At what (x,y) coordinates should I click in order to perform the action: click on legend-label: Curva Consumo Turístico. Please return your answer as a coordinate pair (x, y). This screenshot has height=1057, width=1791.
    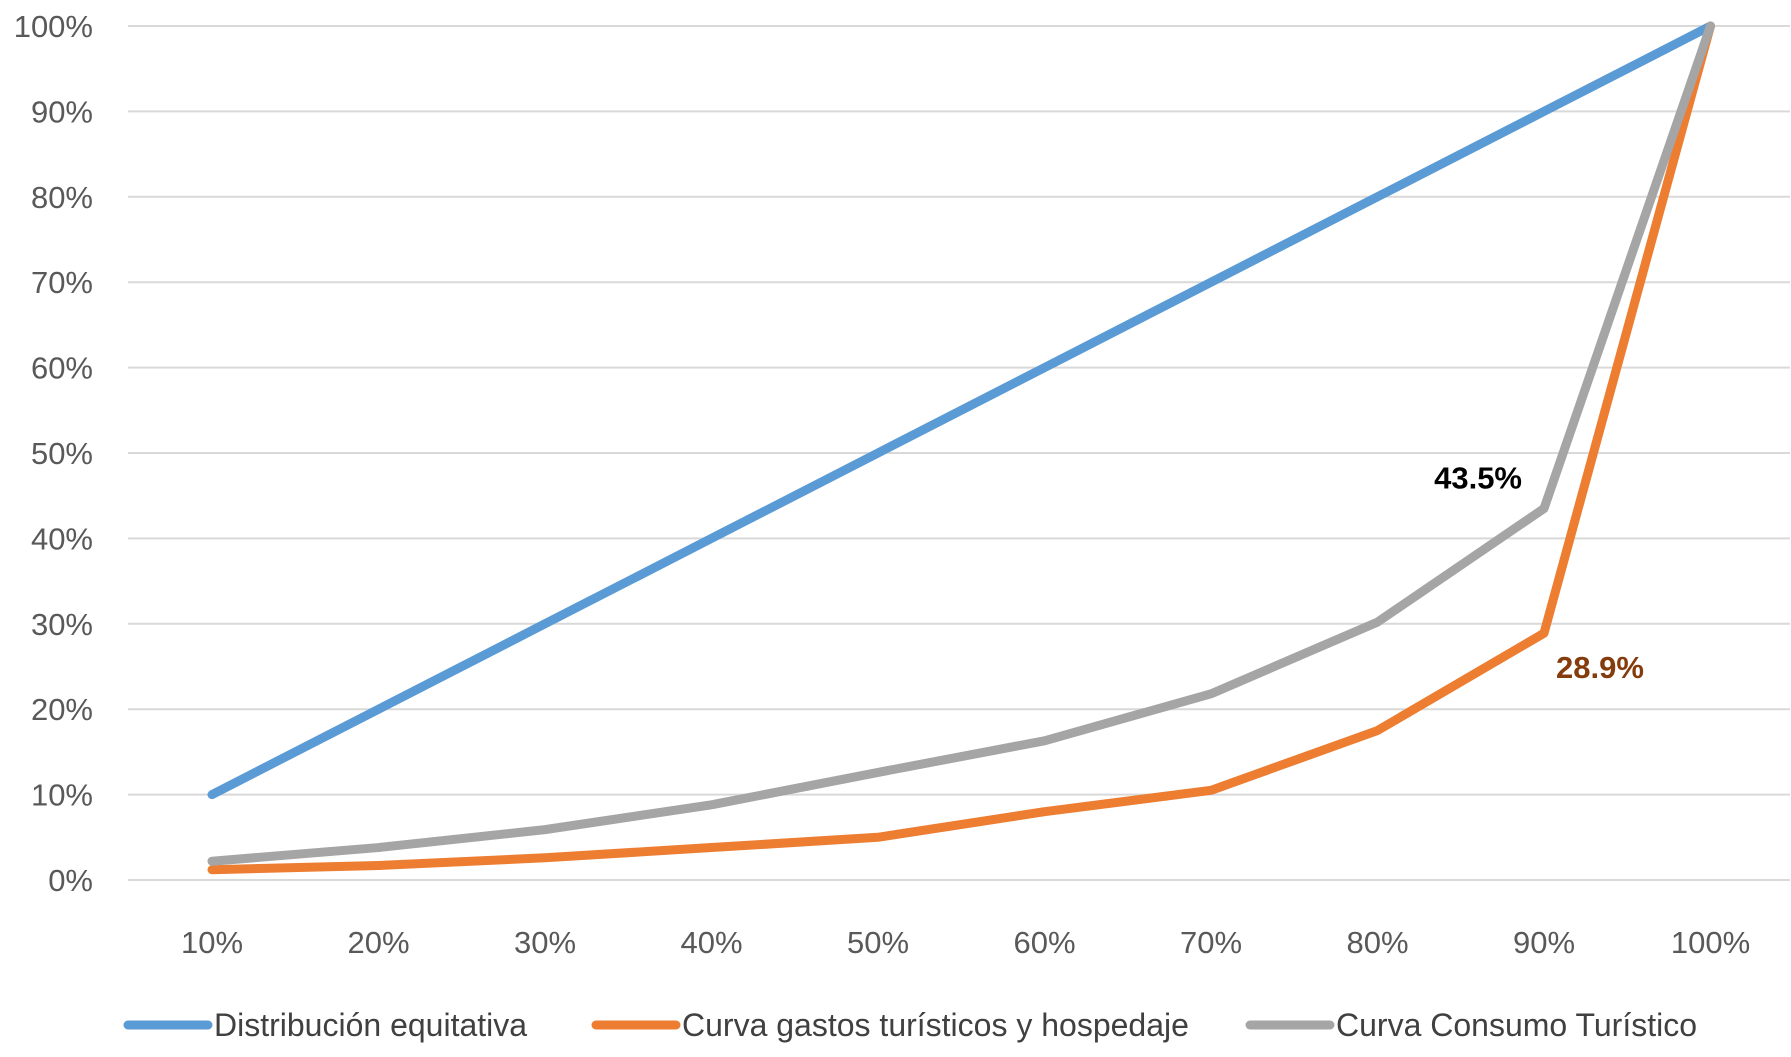
    Looking at the image, I should click on (1516, 1025).